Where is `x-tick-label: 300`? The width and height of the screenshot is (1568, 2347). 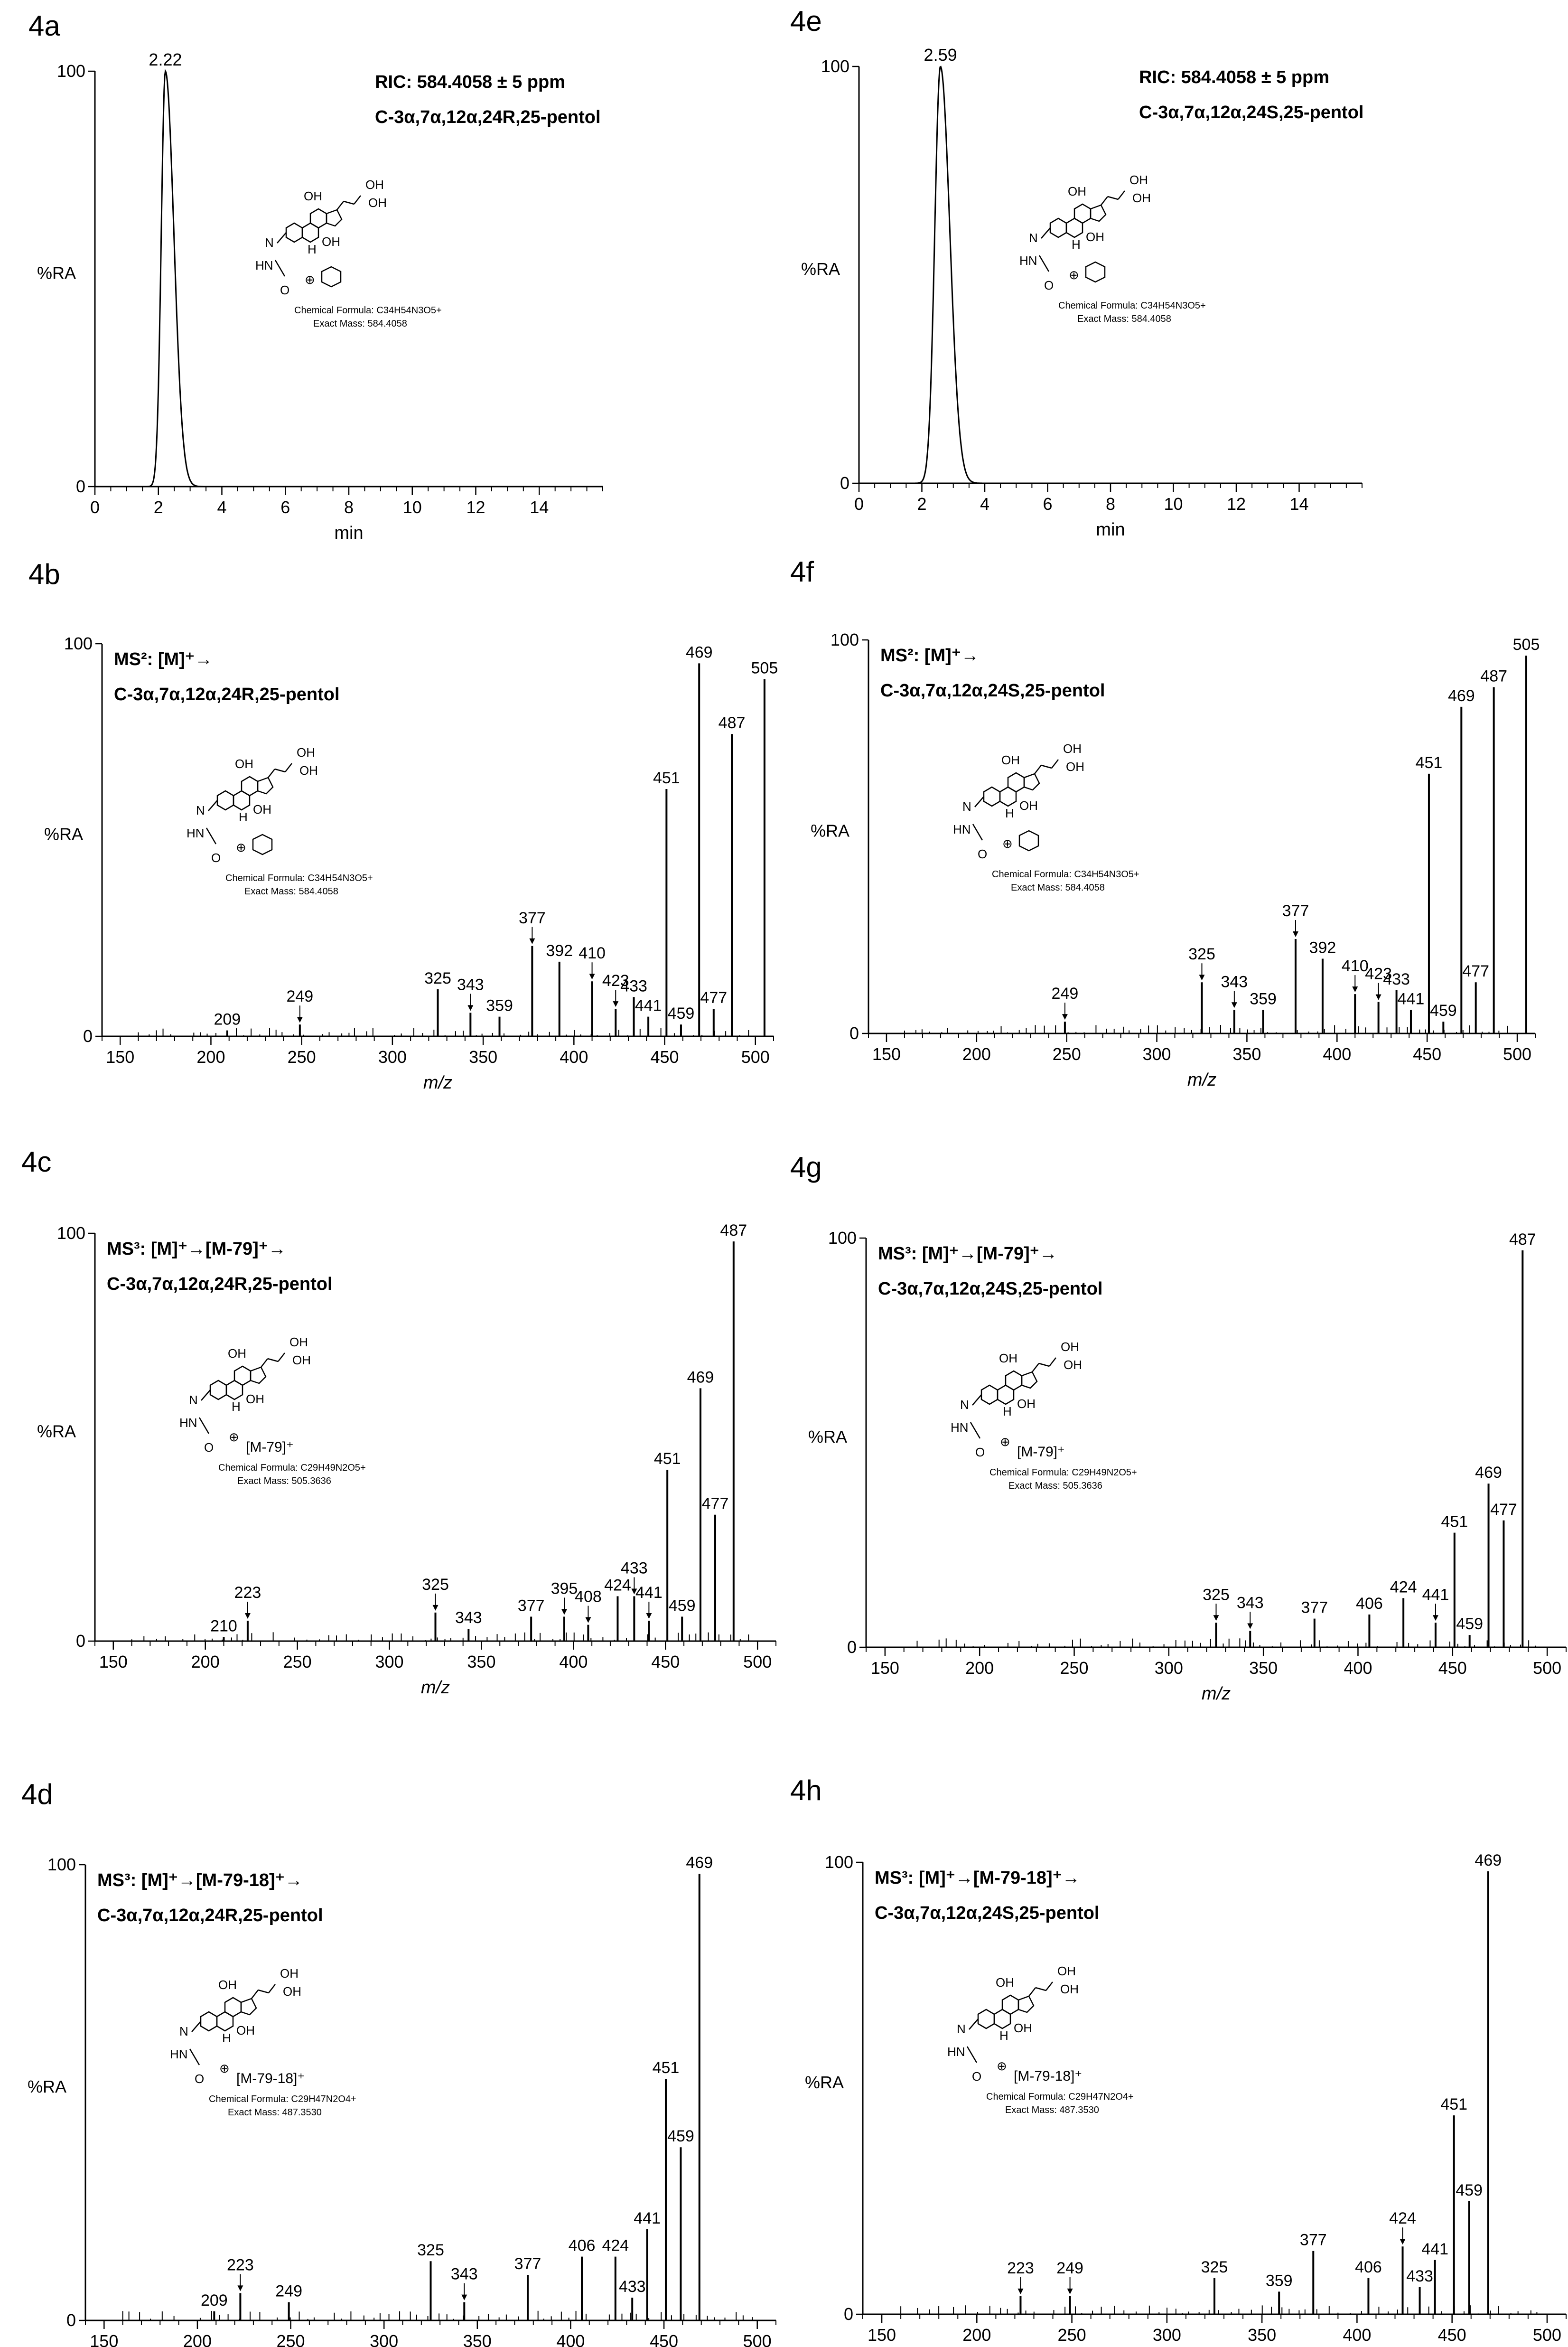 x-tick-label: 300 is located at coordinates (392, 1057).